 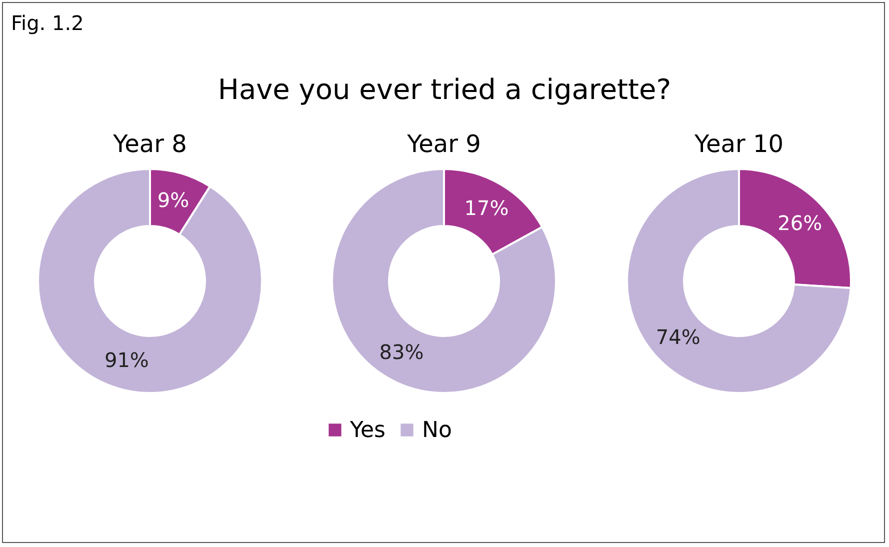 What do you see at coordinates (487, 208) in the screenshot?
I see `data-label: 17%` at bounding box center [487, 208].